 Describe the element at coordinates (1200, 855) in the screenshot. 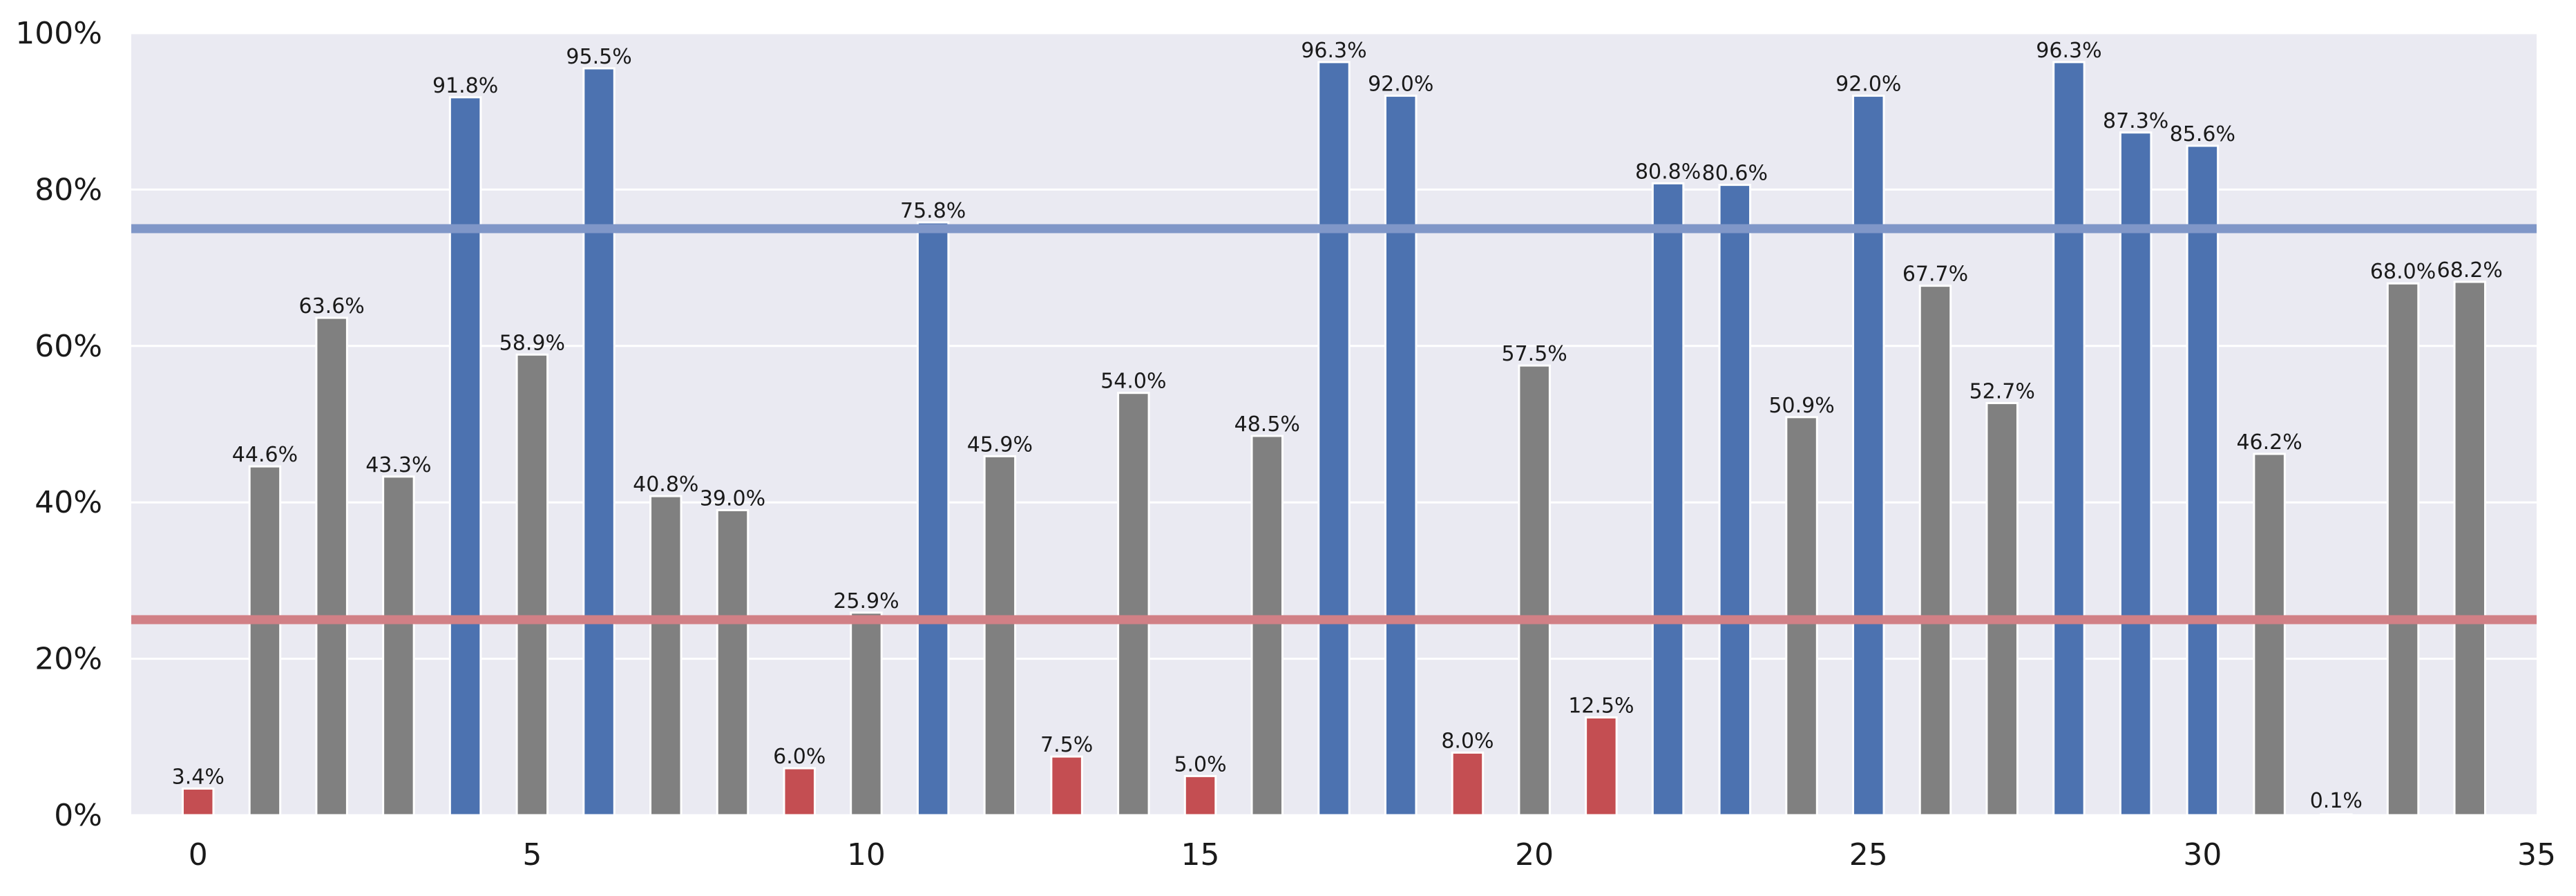

I see `x-tick-label-15: 15` at that location.